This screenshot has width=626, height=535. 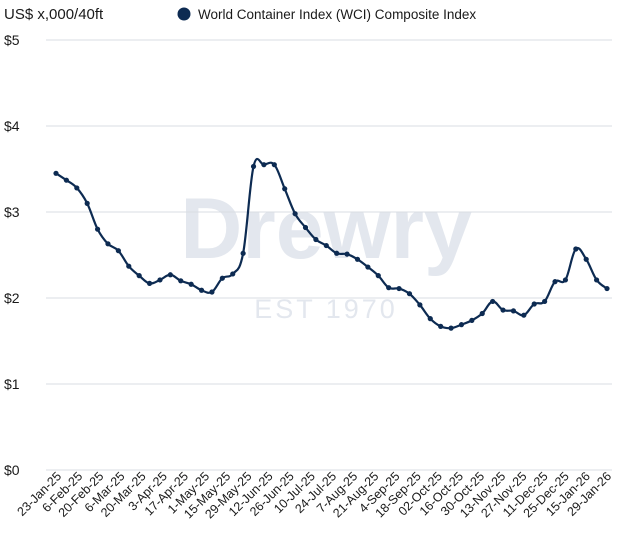 I want to click on legend-swatch, so click(x=184, y=14).